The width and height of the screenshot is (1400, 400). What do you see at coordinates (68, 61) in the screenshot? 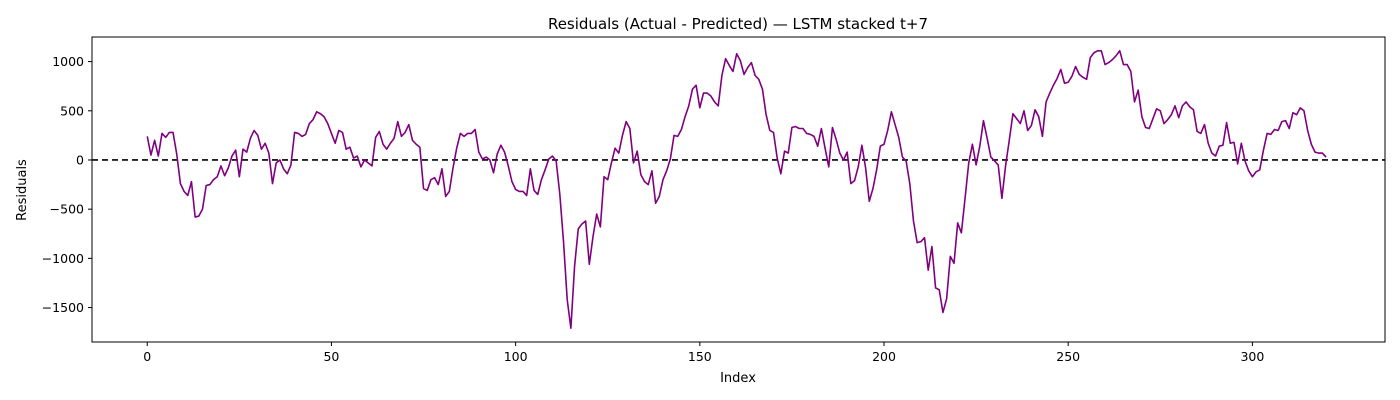
I see `y-tick-label: 1000` at bounding box center [68, 61].